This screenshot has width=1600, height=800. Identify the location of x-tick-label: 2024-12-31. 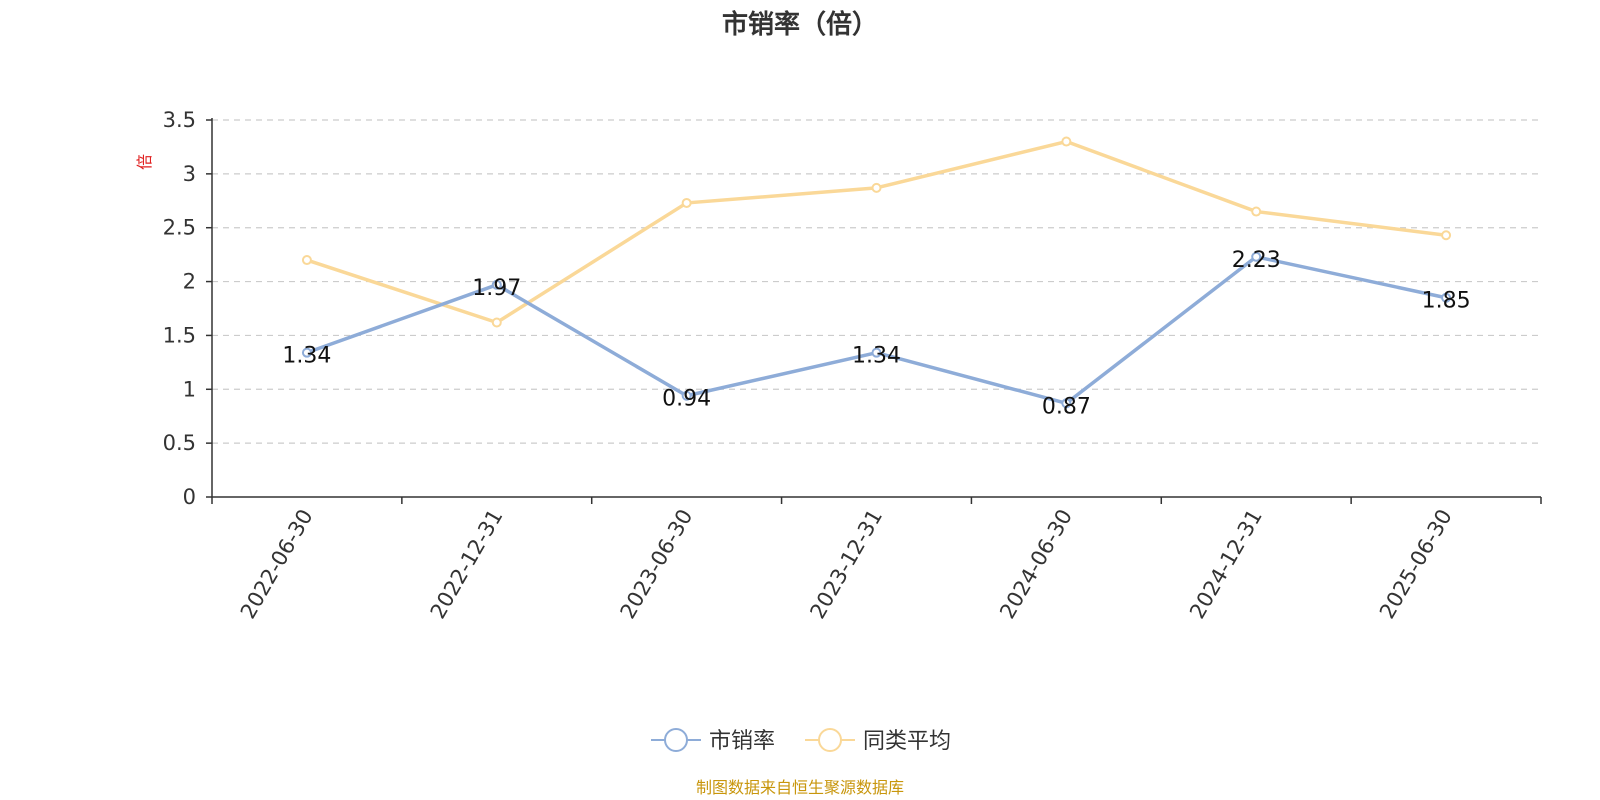
(1226, 564).